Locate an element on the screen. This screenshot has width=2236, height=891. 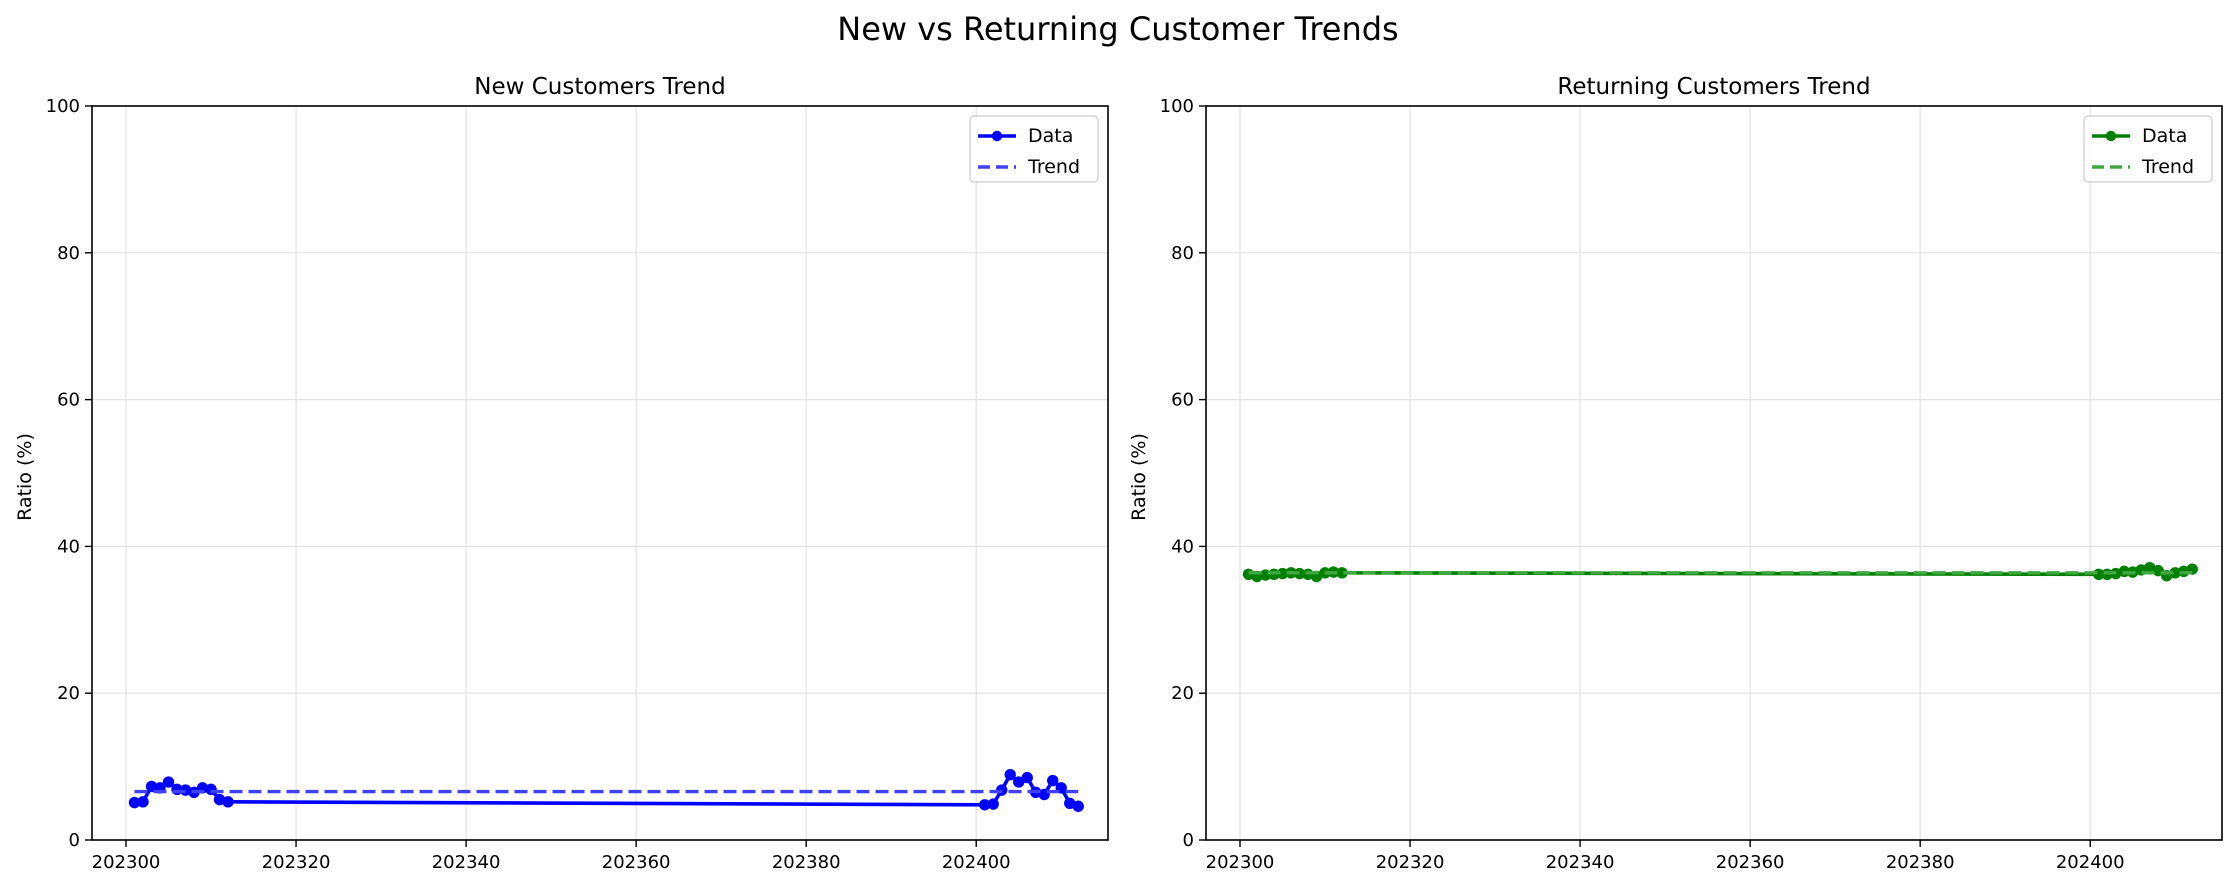
returning-customers-y-tick-label: 60 is located at coordinates (1182, 400).